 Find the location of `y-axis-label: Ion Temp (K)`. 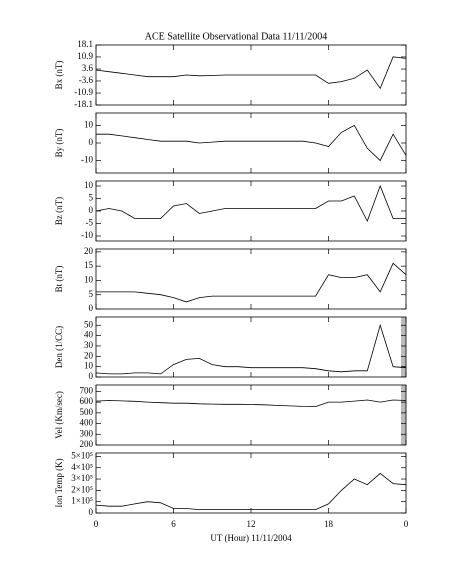

y-axis-label: Ion Temp (K) is located at coordinates (59, 482).